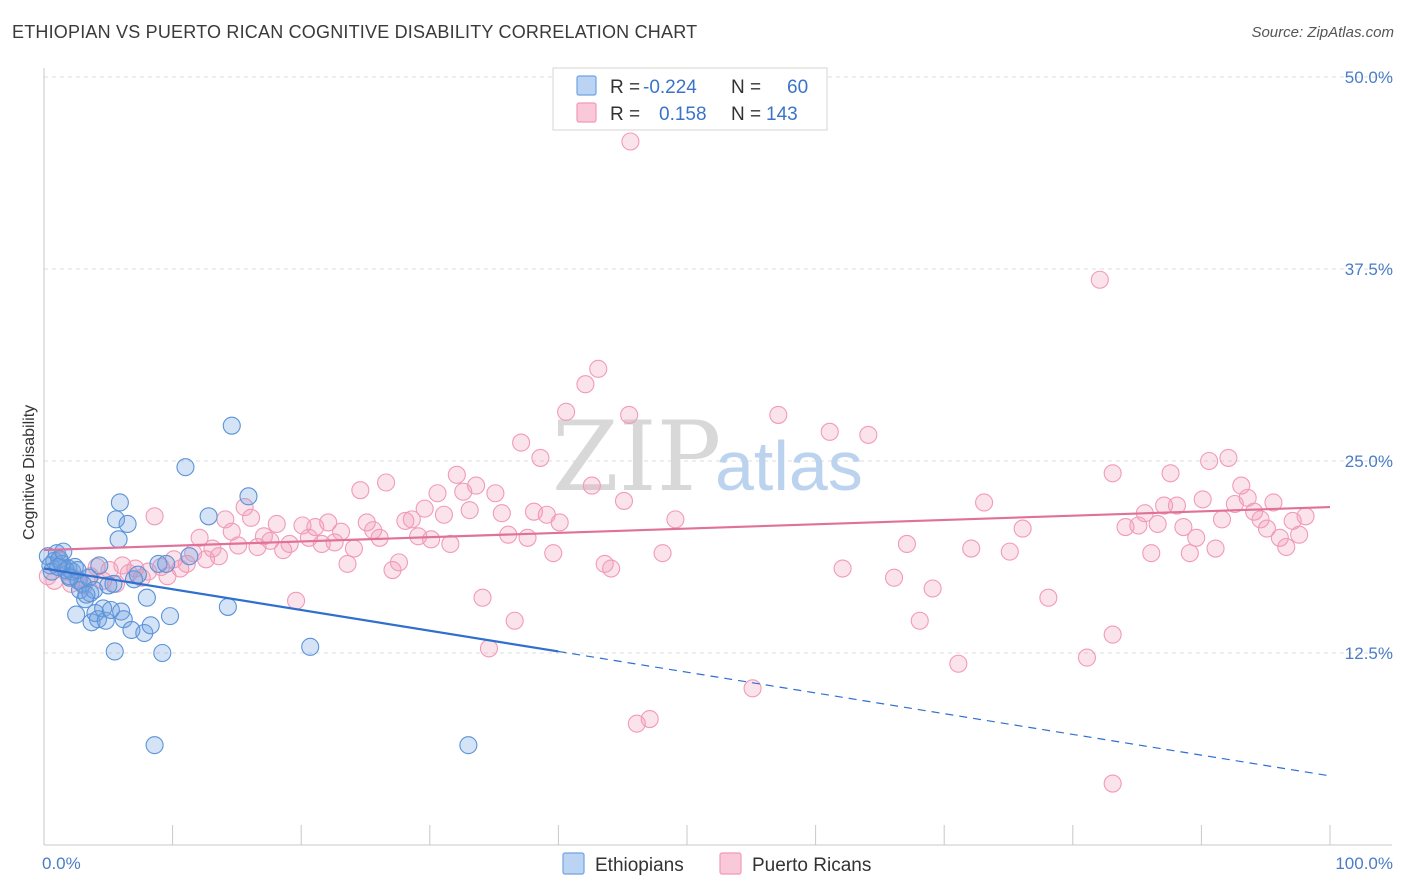  I want to click on puerto-ricans-trend-line, so click(687, 528).